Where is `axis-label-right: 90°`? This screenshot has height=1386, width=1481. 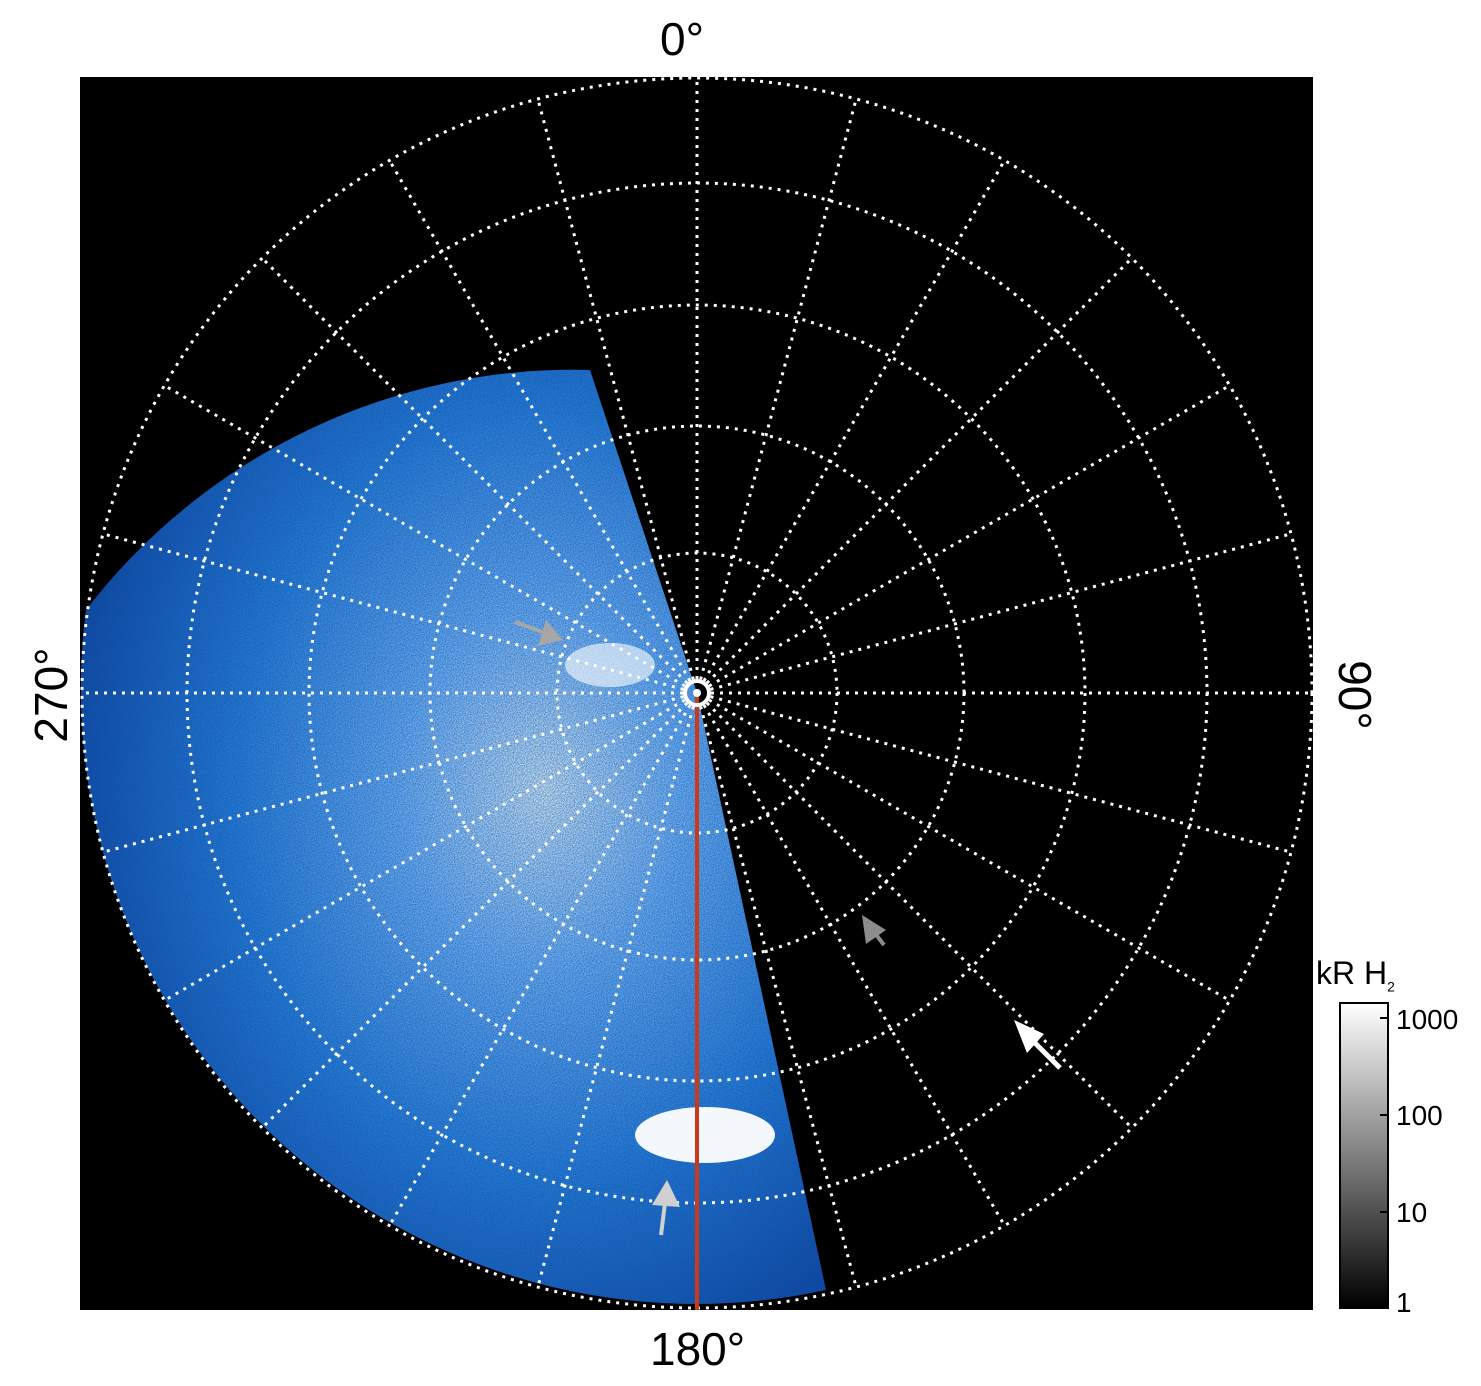
axis-label-right: 90° is located at coordinates (1355, 695).